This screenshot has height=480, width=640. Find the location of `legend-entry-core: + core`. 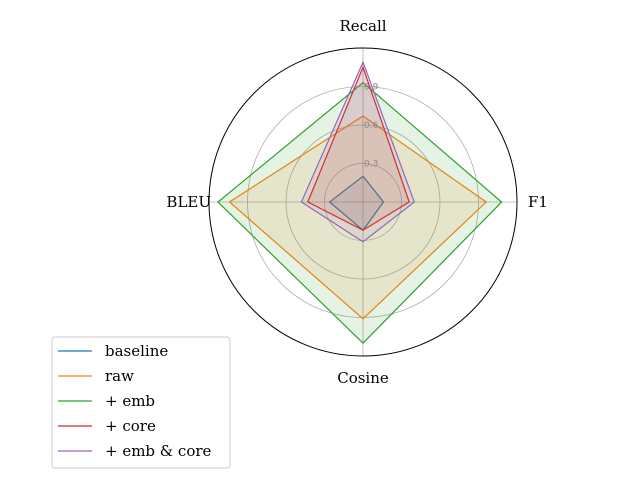

legend-entry-core: + core is located at coordinates (107, 426).